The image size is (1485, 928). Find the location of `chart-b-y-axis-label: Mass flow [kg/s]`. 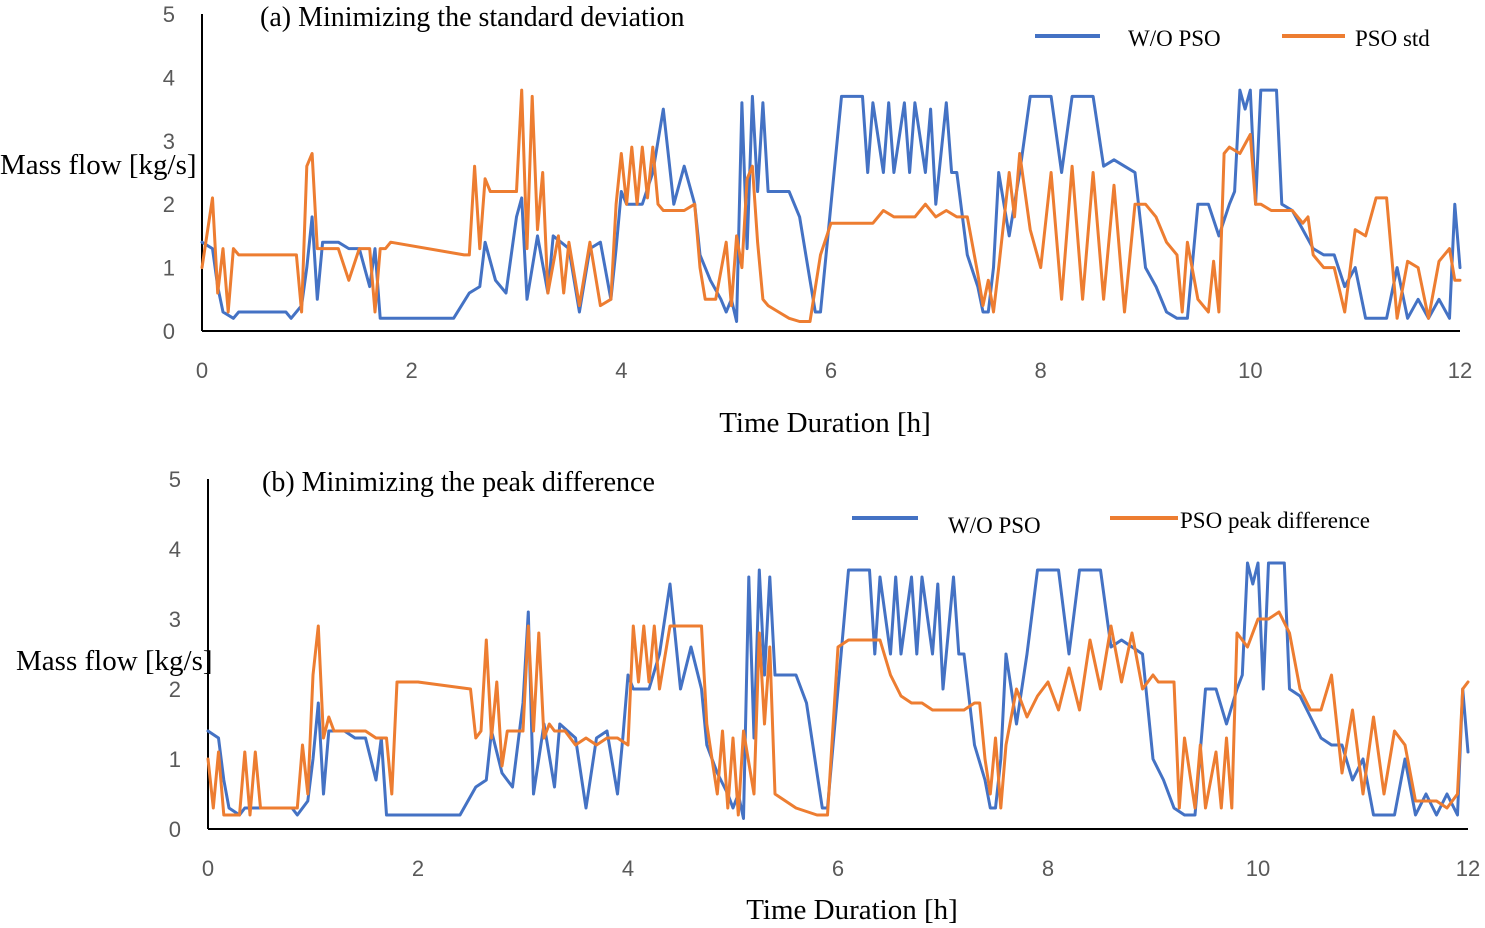

chart-b-y-axis-label: Mass flow [kg/s] is located at coordinates (114, 661).